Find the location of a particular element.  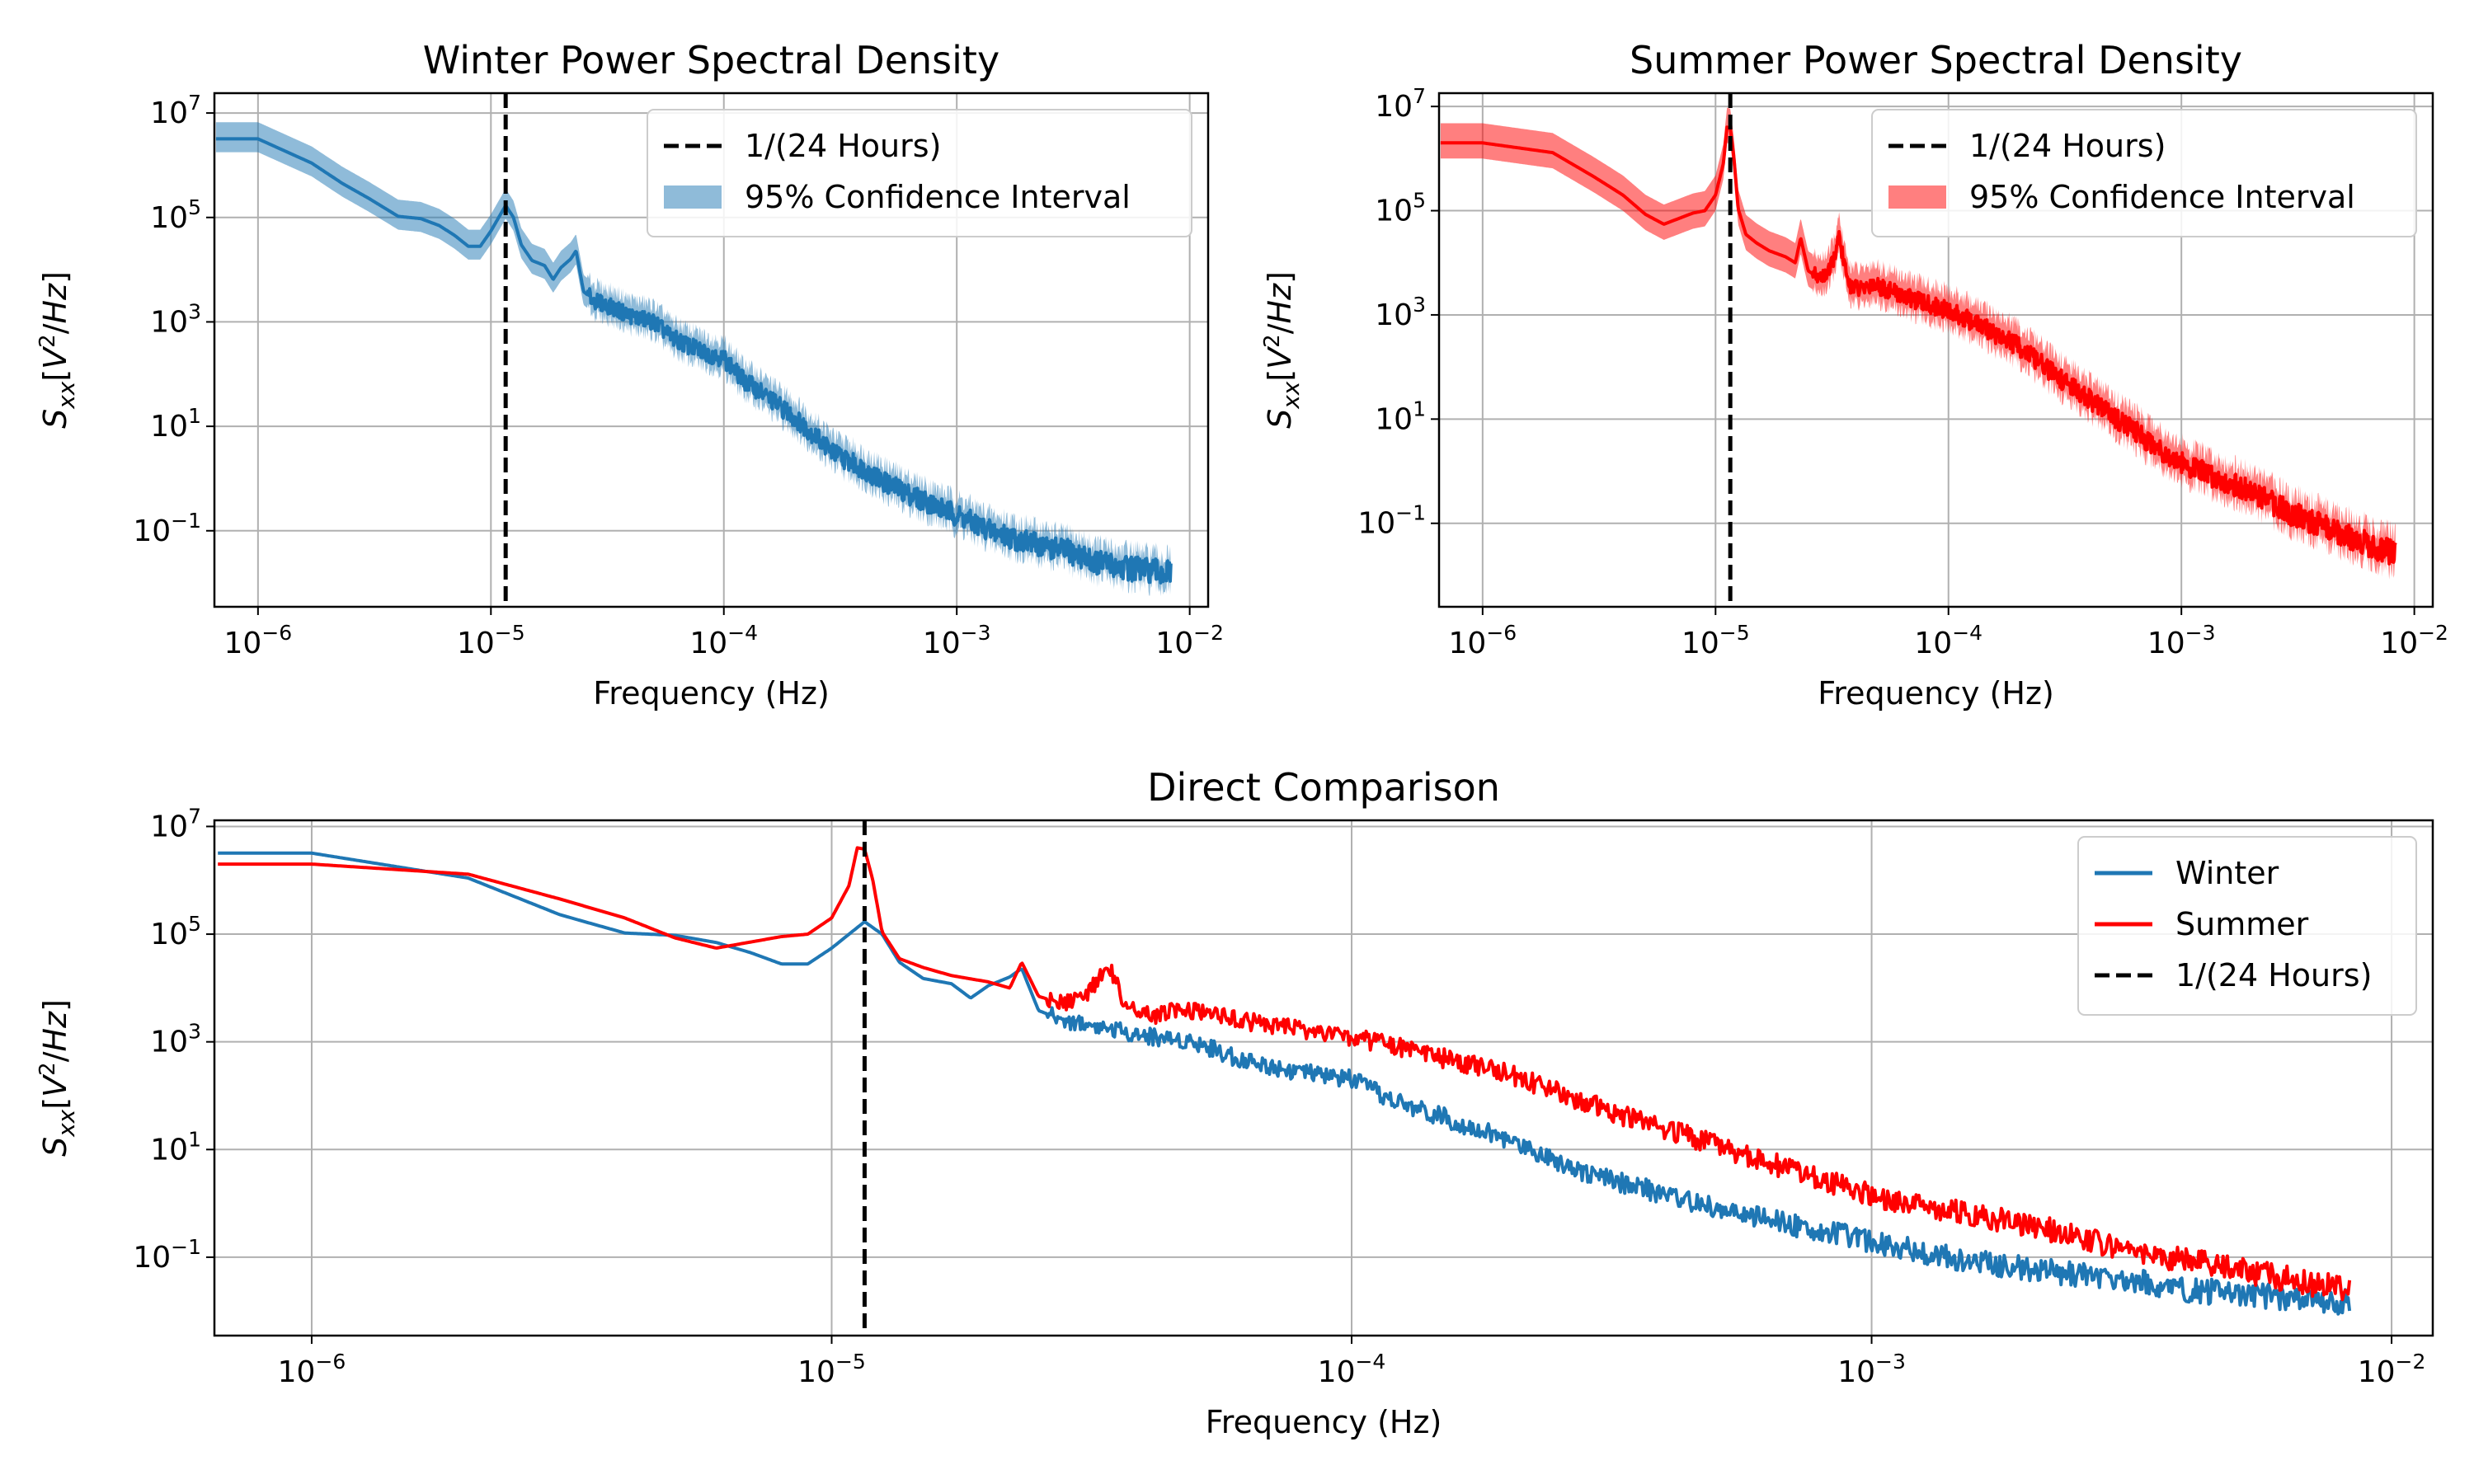

legend-label: Summer is located at coordinates (2242, 924).